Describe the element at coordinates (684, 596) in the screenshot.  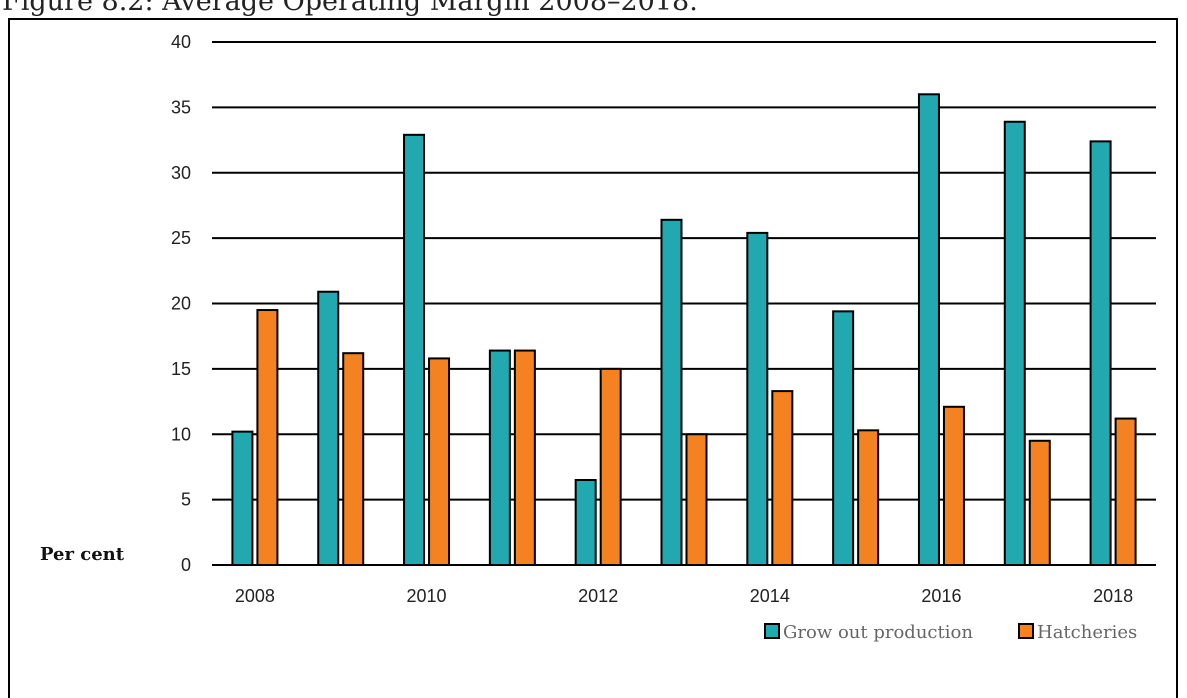
I see `x-tick-labels: 2008 2010 2012 2014 2016 2018` at that location.